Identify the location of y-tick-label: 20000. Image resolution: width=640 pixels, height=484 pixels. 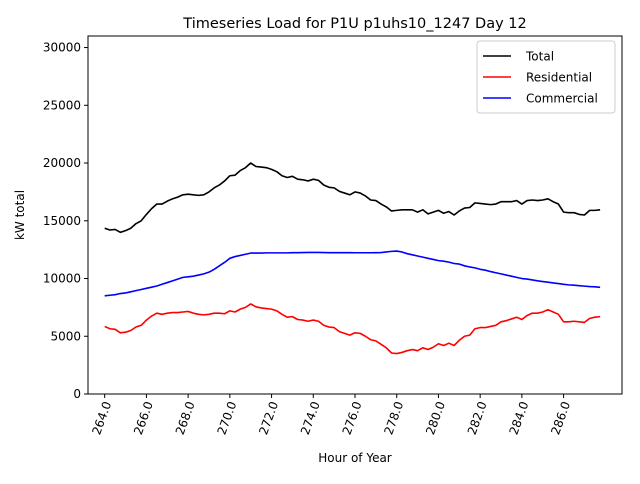
(62, 163).